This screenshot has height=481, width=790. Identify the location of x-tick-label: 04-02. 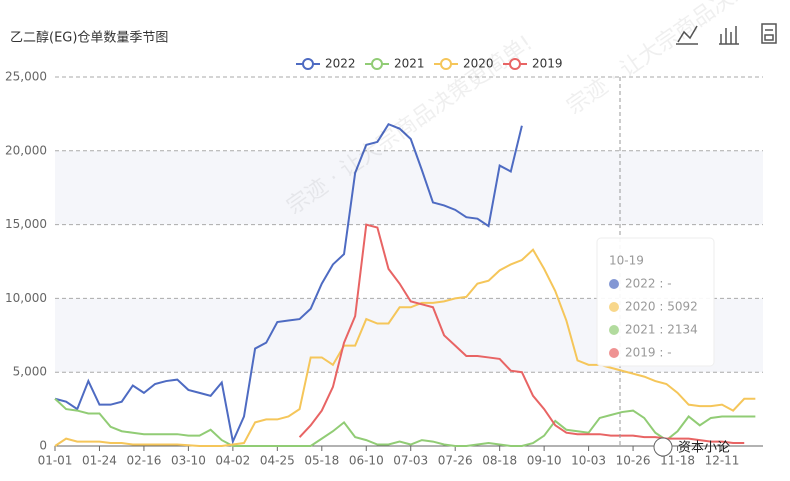
(232, 461).